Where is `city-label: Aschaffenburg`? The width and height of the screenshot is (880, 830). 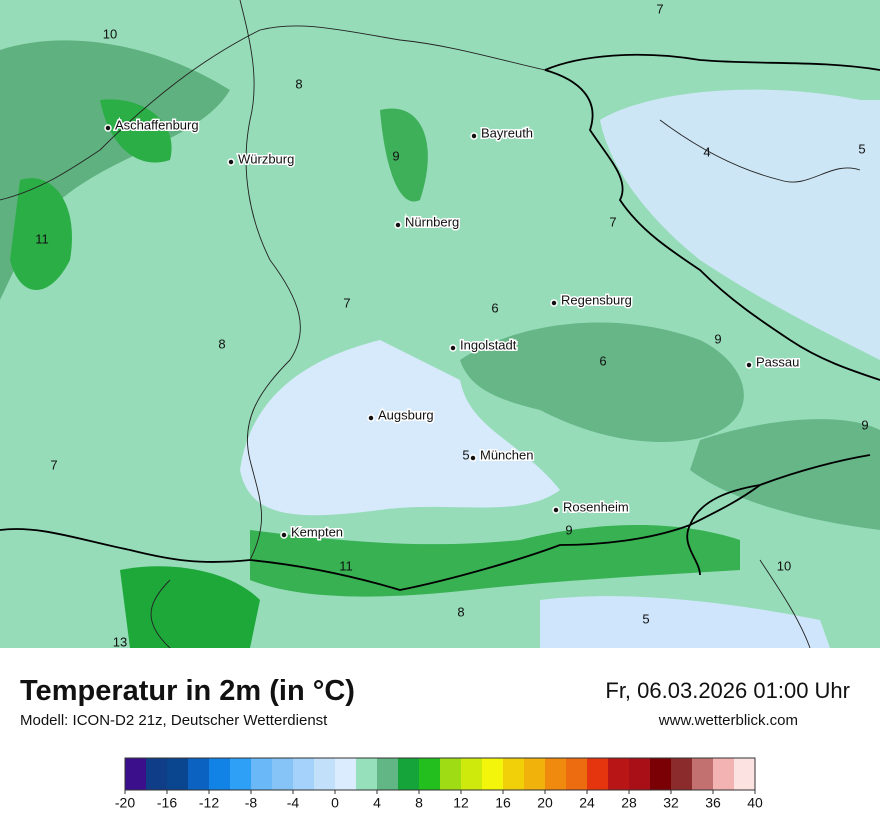
city-label: Aschaffenburg is located at coordinates (157, 124).